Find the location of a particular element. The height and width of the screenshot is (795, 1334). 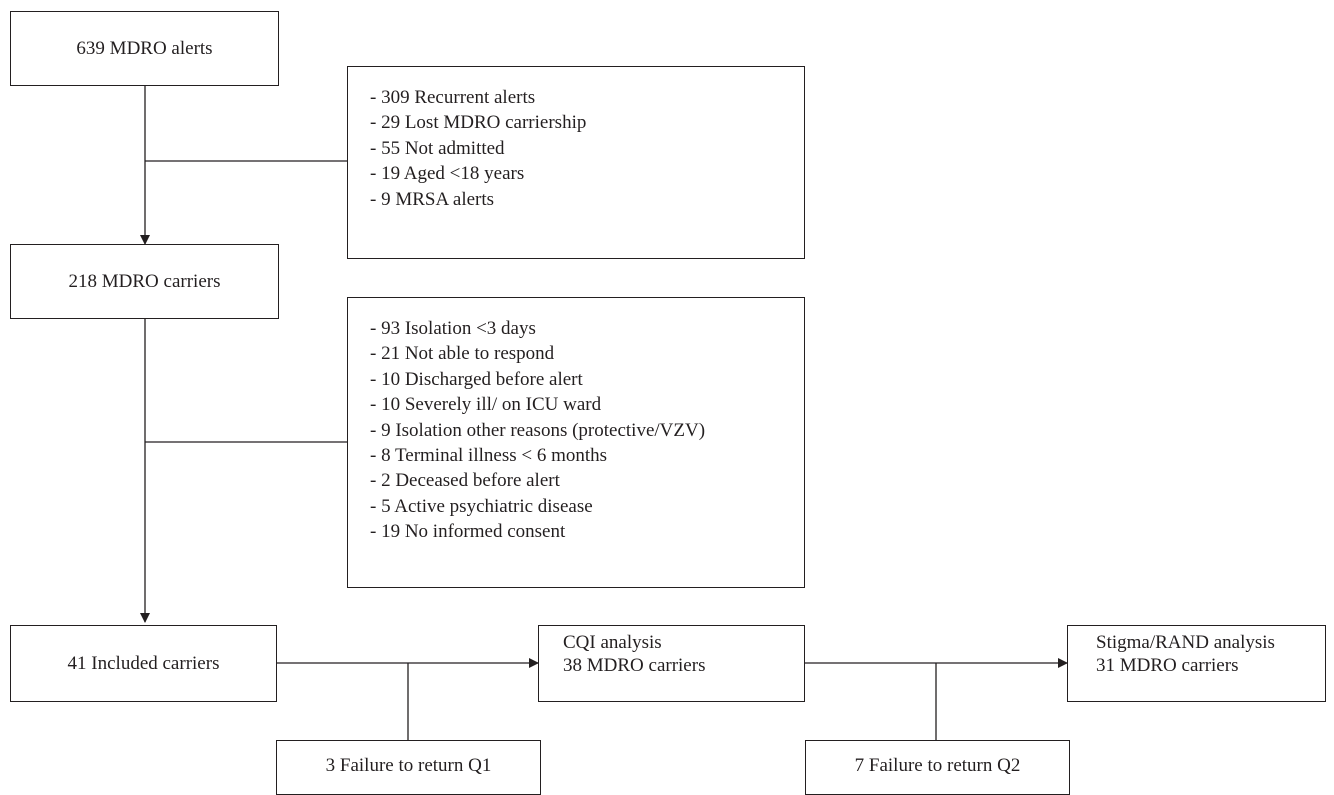

node-mdro-carriers: 218 MDRO carriers is located at coordinates (144, 281).